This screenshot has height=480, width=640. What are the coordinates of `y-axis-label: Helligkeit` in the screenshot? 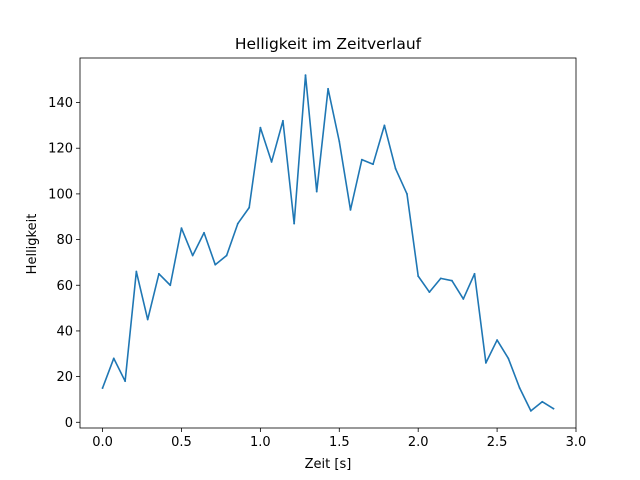 It's located at (32, 244).